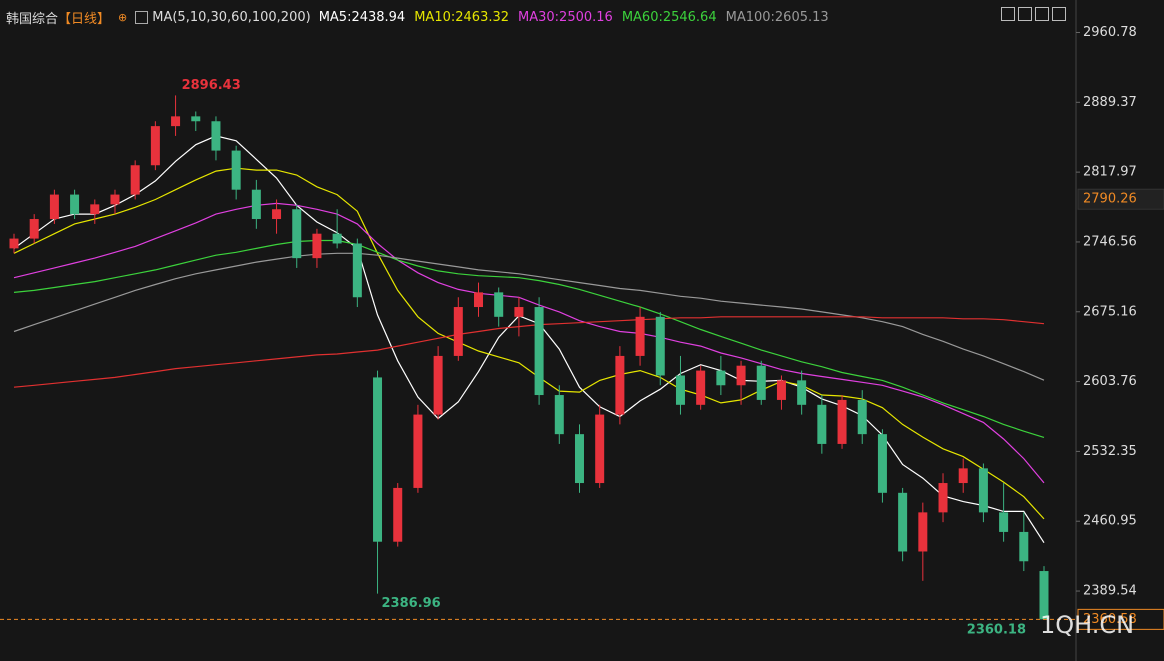 Image resolution: width=1164 pixels, height=661 pixels. Describe the element at coordinates (362, 17) in the screenshot. I see `legend-entry: MA5:2438.94` at that location.